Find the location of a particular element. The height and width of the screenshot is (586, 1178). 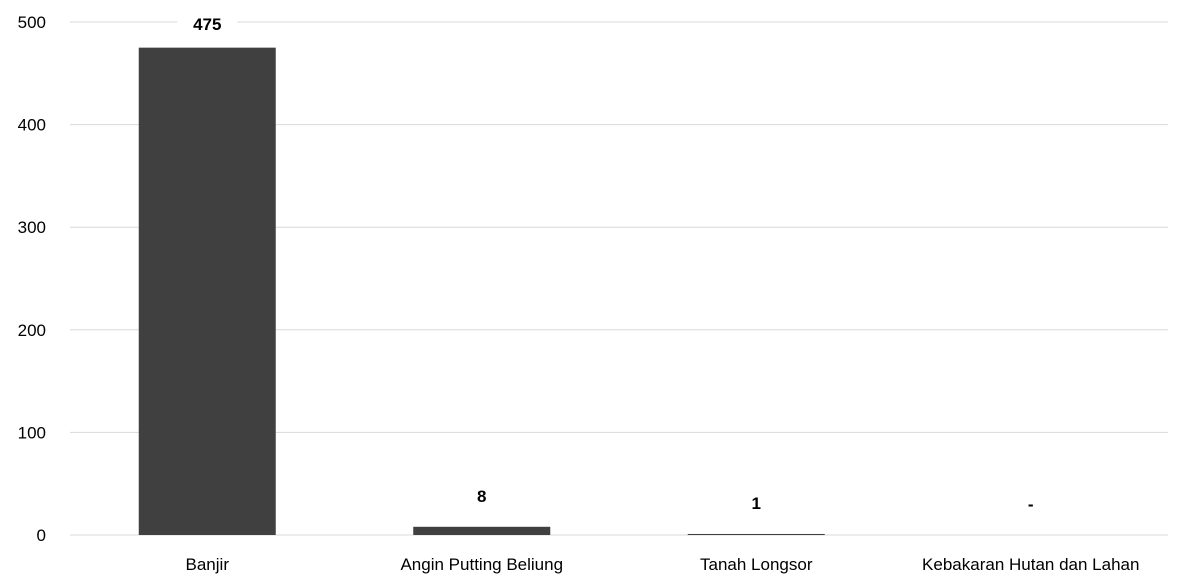

data-label-background is located at coordinates (207, 25).